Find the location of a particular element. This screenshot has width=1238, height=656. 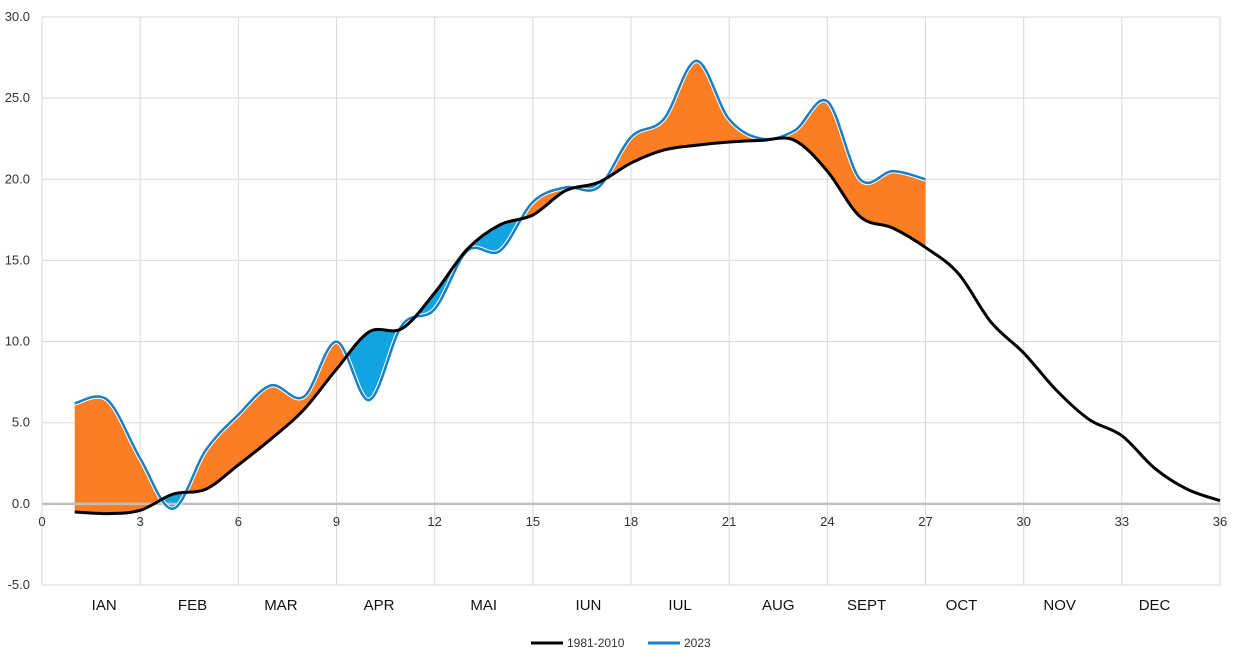

month-label: SEPT is located at coordinates (866, 605).